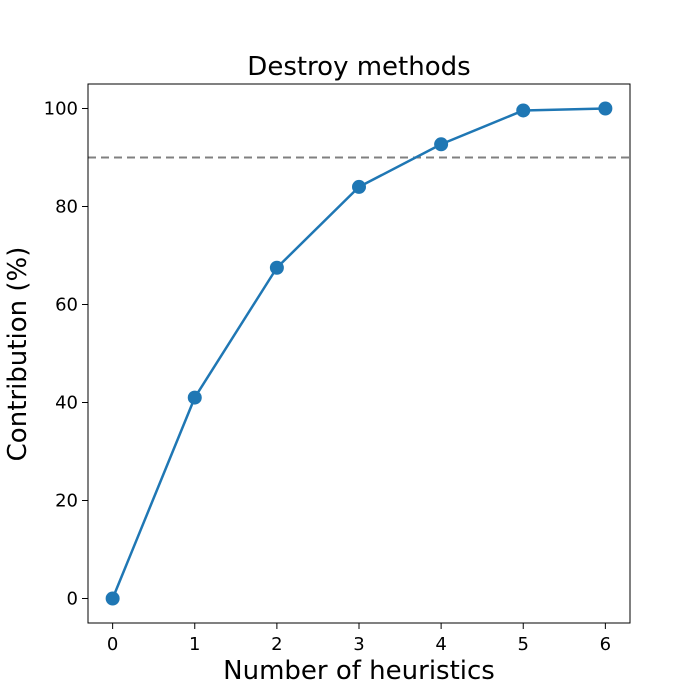  I want to click on y-tick-label: 20, so click(66, 501).